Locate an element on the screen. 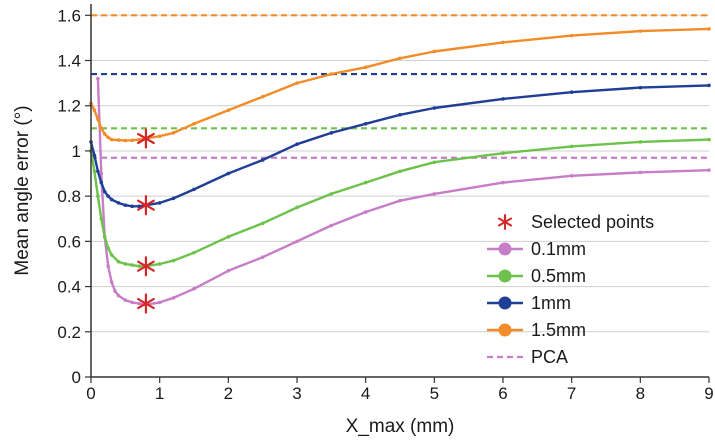 The height and width of the screenshot is (441, 715). legend-label: Selected points is located at coordinates (592, 222).